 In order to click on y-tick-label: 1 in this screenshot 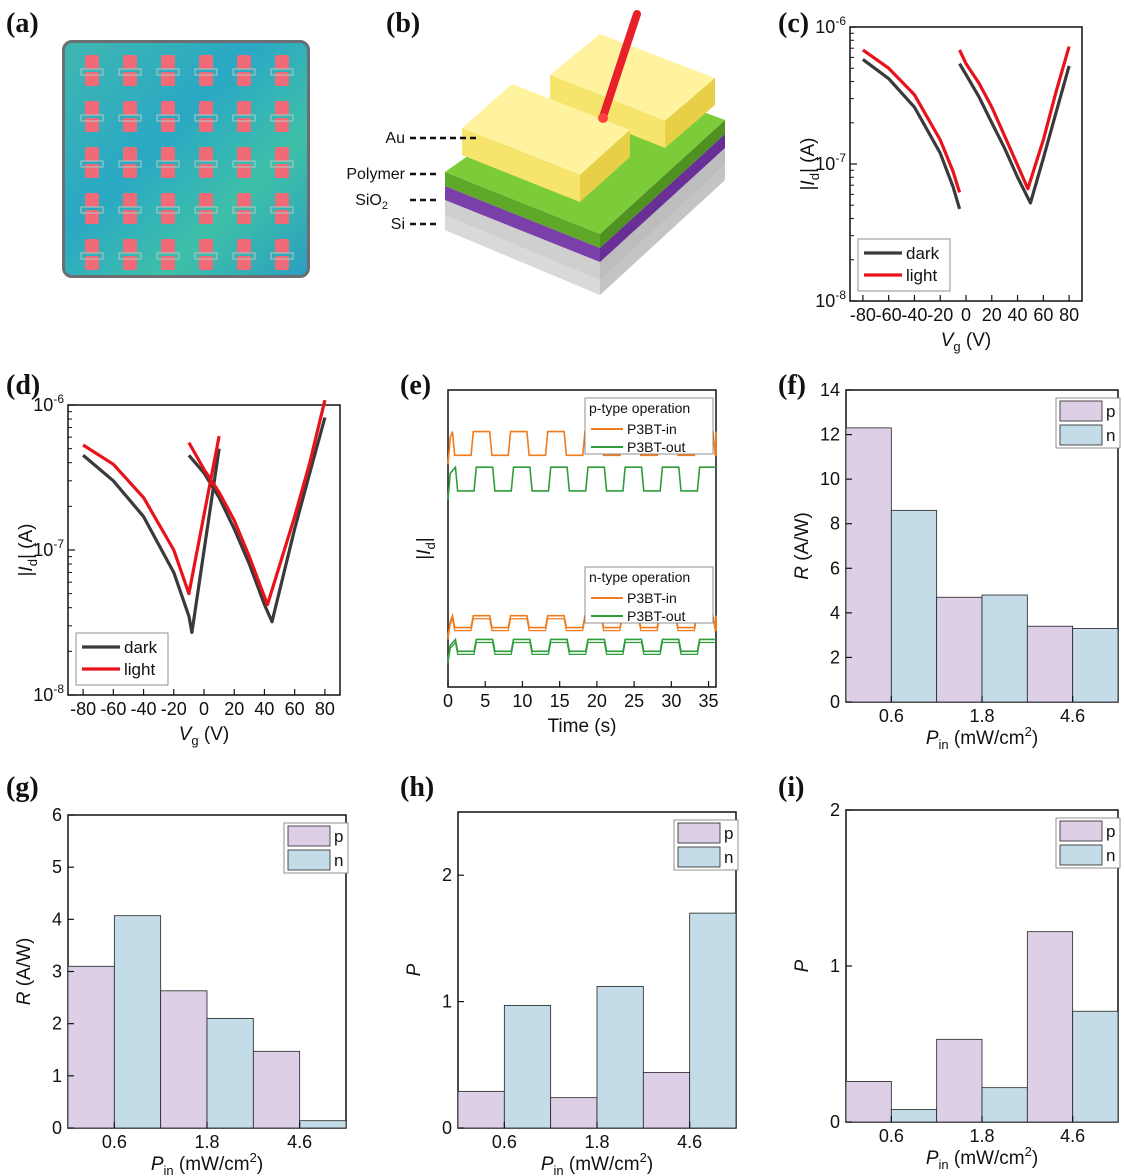, I will do `click(835, 966)`.